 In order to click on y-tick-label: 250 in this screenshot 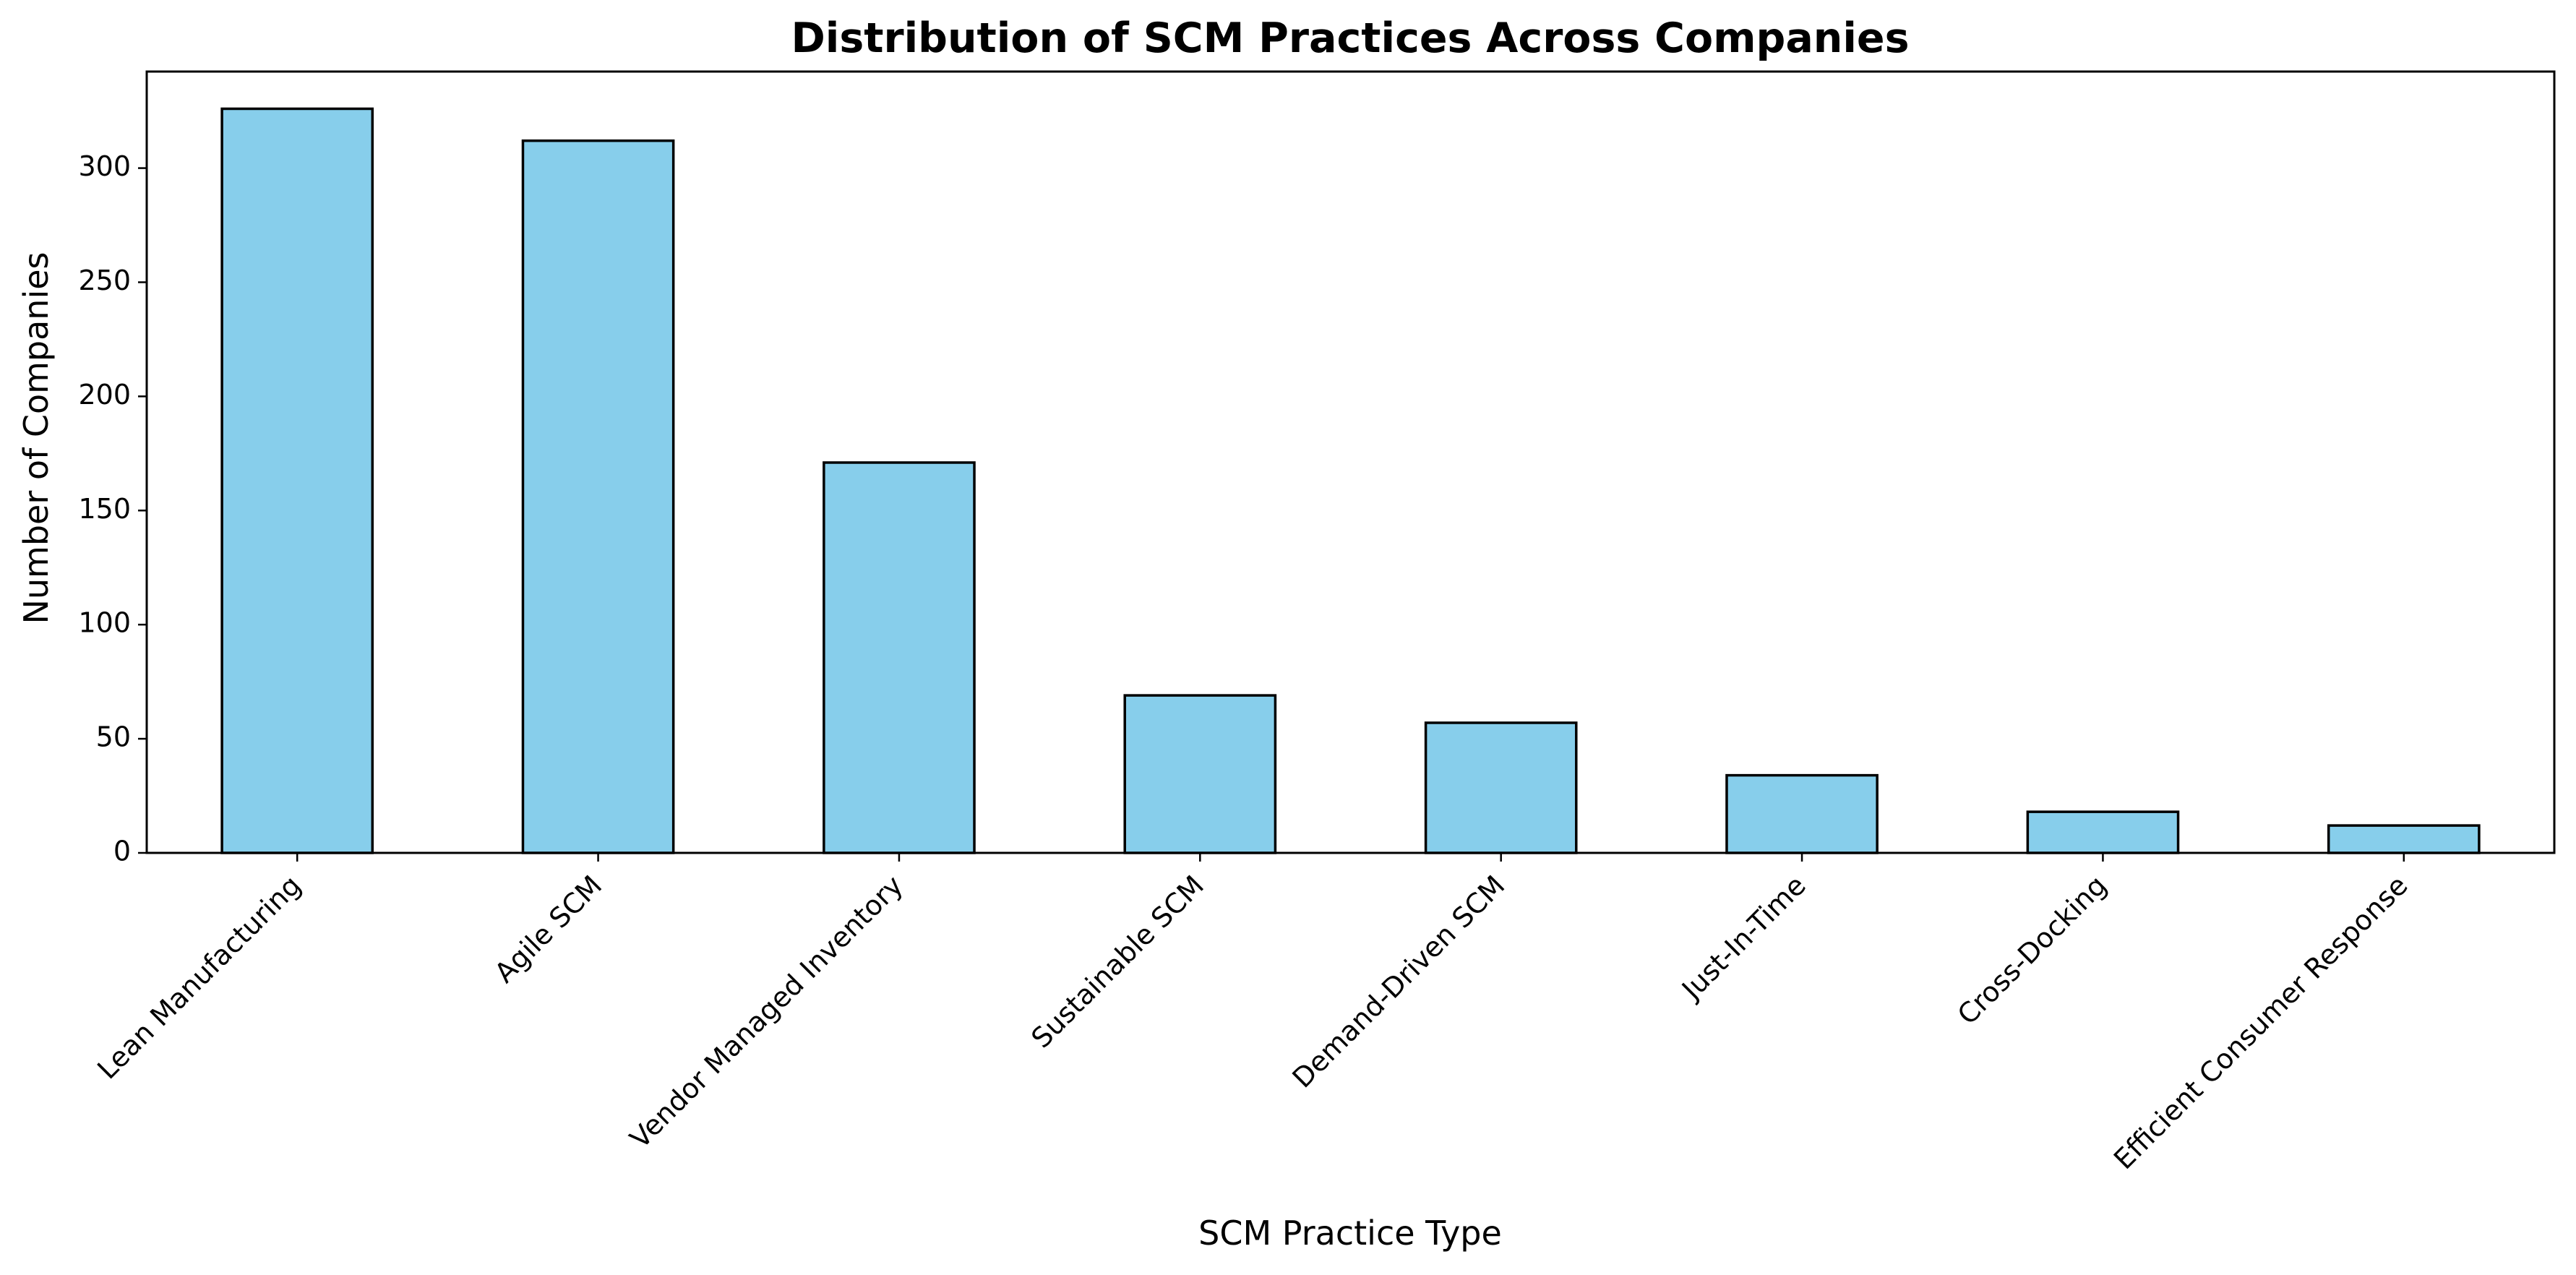, I will do `click(105, 280)`.